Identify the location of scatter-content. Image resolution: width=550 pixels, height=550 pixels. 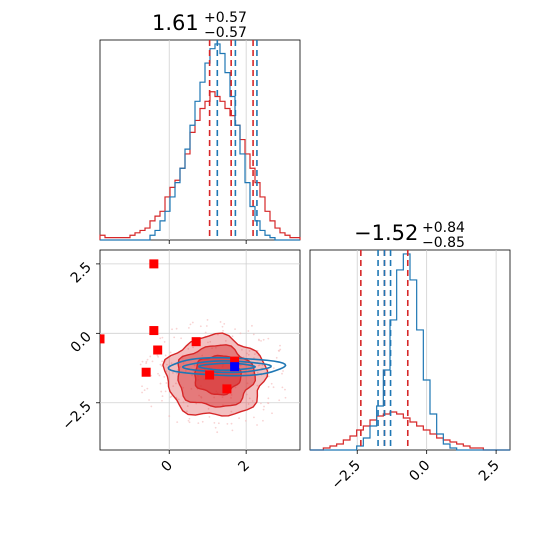
(193, 346).